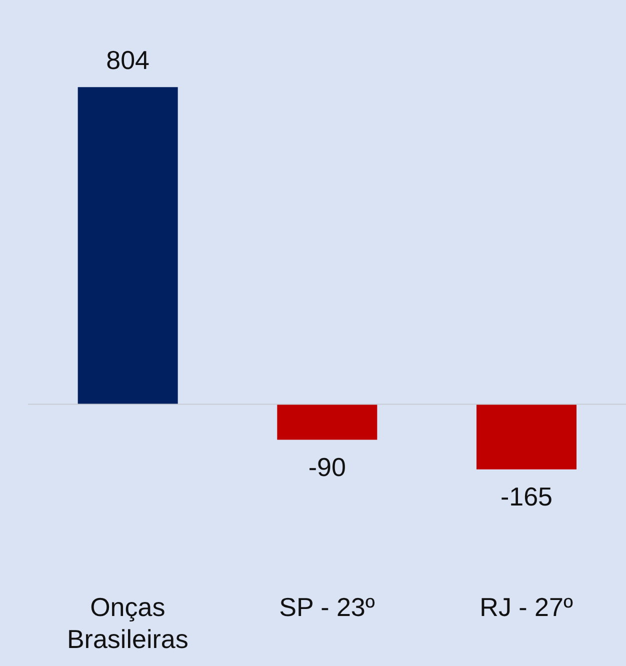 This screenshot has width=626, height=666. I want to click on data-label: -90, so click(327, 467).